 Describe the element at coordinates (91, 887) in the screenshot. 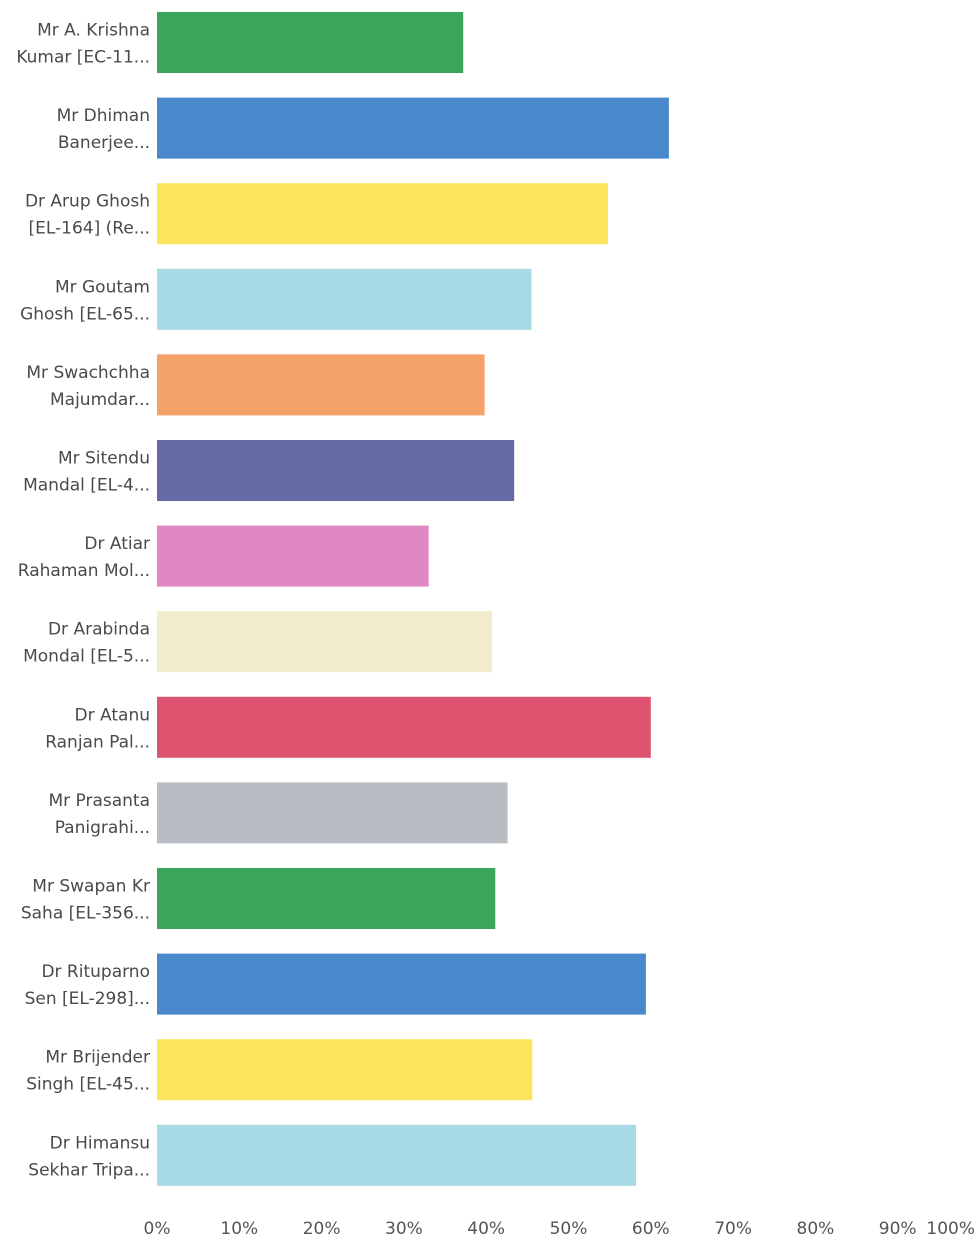

I see `category-label-line: Mr Swapan Kr` at that location.